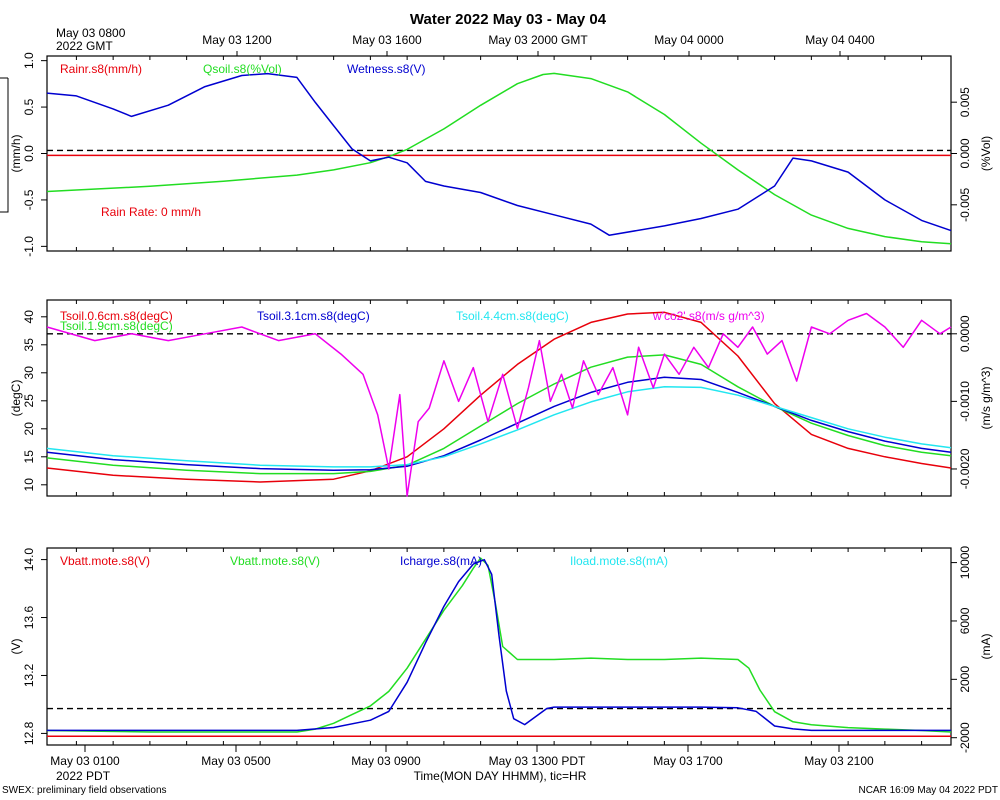 The height and width of the screenshot is (800, 1000). Describe the element at coordinates (688, 761) in the screenshot. I see `bottom-time-tick-label: May 03 1700` at that location.